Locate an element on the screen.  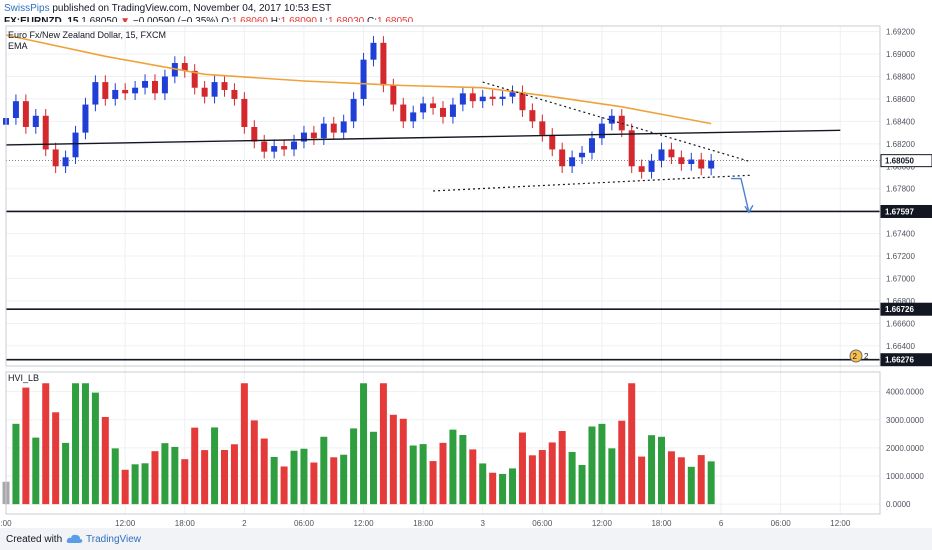
lower-wedge-line is located at coordinates (592, 183).